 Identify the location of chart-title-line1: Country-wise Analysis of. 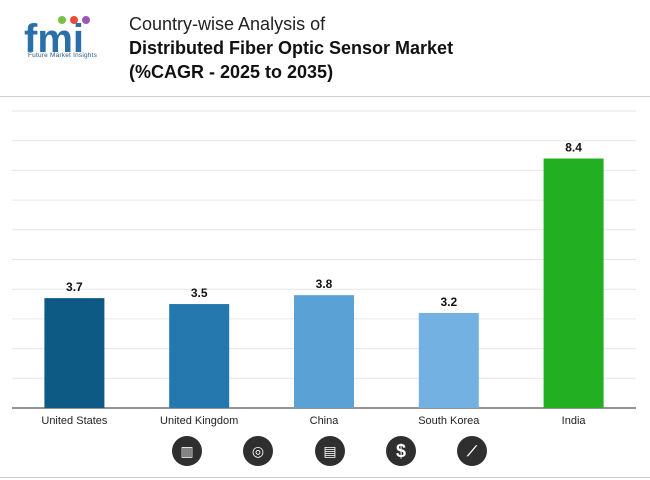
(227, 24).